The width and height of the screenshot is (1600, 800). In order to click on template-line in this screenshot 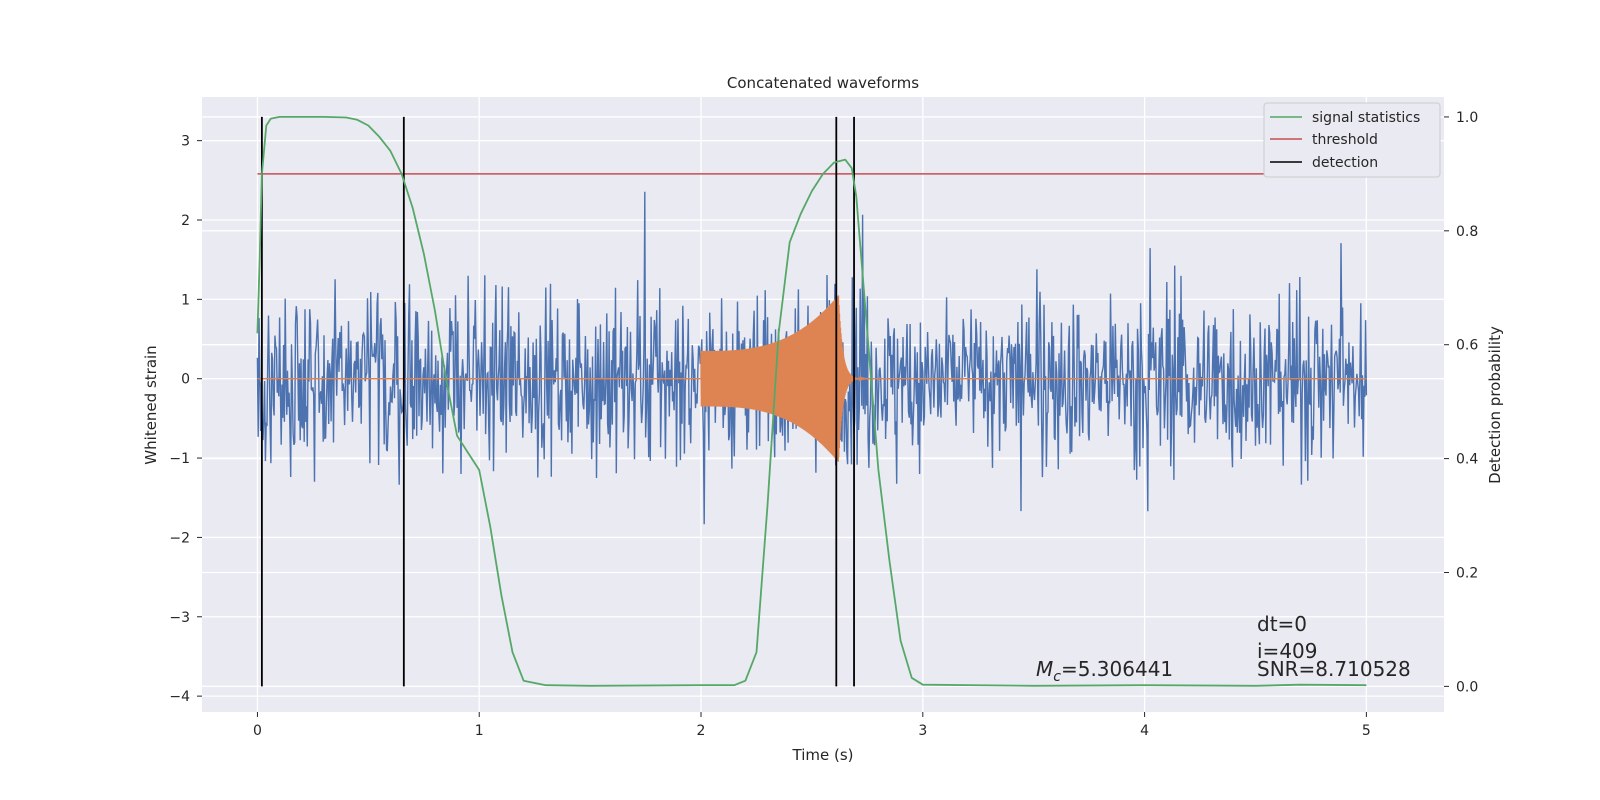, I will do `click(812, 378)`.